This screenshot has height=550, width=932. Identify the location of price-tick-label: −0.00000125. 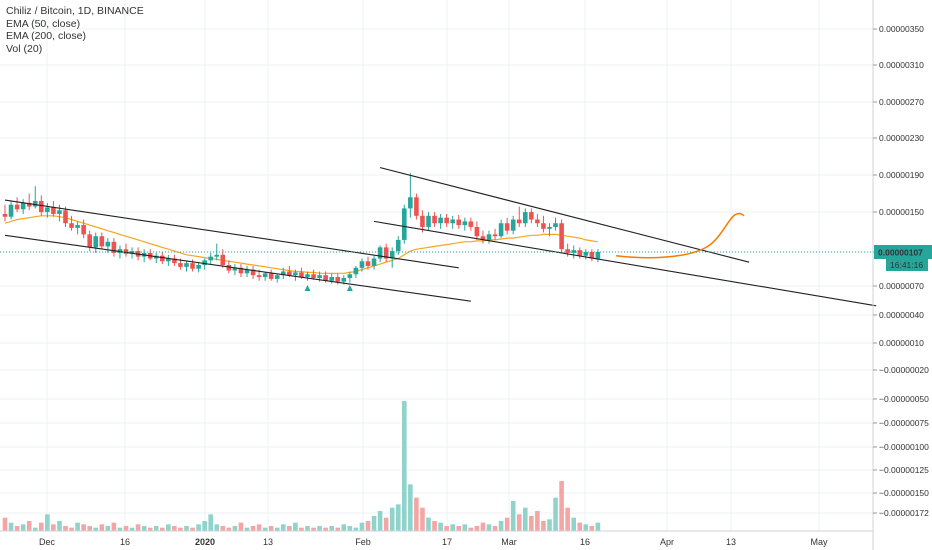
(904, 470).